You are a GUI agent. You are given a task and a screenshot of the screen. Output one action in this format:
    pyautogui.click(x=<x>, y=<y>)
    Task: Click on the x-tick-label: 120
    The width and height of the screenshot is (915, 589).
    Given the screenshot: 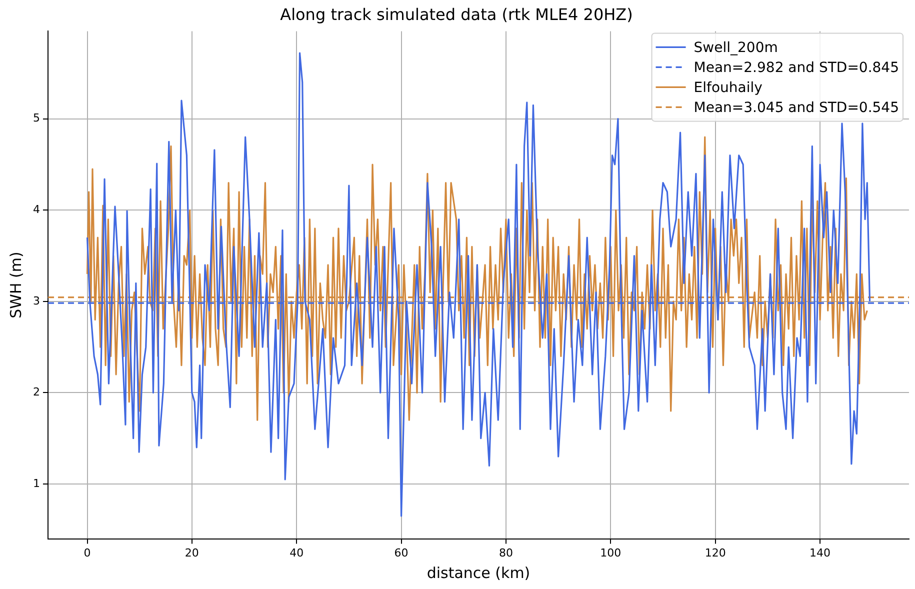 What is the action you would take?
    pyautogui.click(x=715, y=553)
    